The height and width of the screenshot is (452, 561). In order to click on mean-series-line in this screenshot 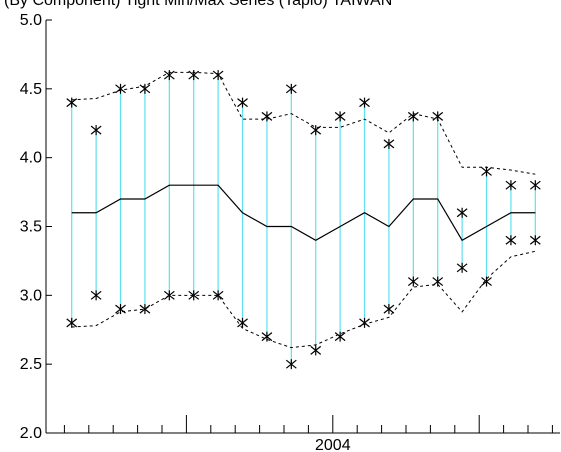, I will do `click(303, 213)`.